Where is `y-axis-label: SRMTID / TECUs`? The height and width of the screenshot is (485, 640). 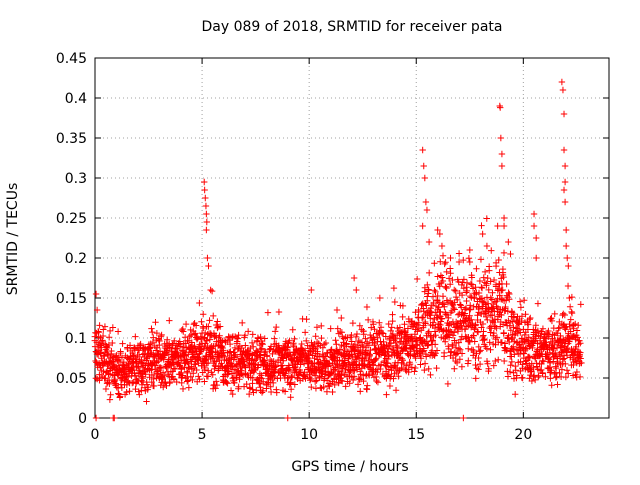 y-axis-label: SRMTID / TECUs is located at coordinates (13, 239).